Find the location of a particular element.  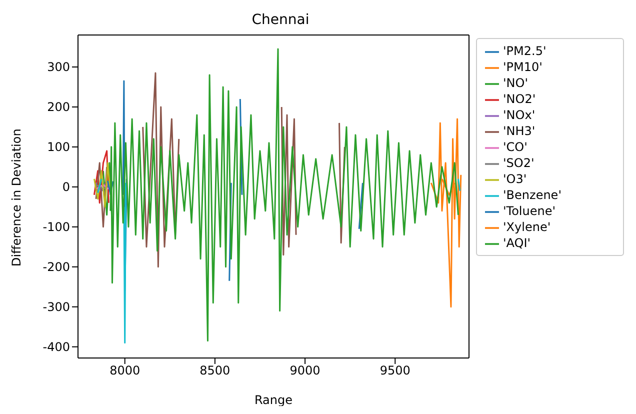

y-tick-label: 0 is located at coordinates (66, 187).